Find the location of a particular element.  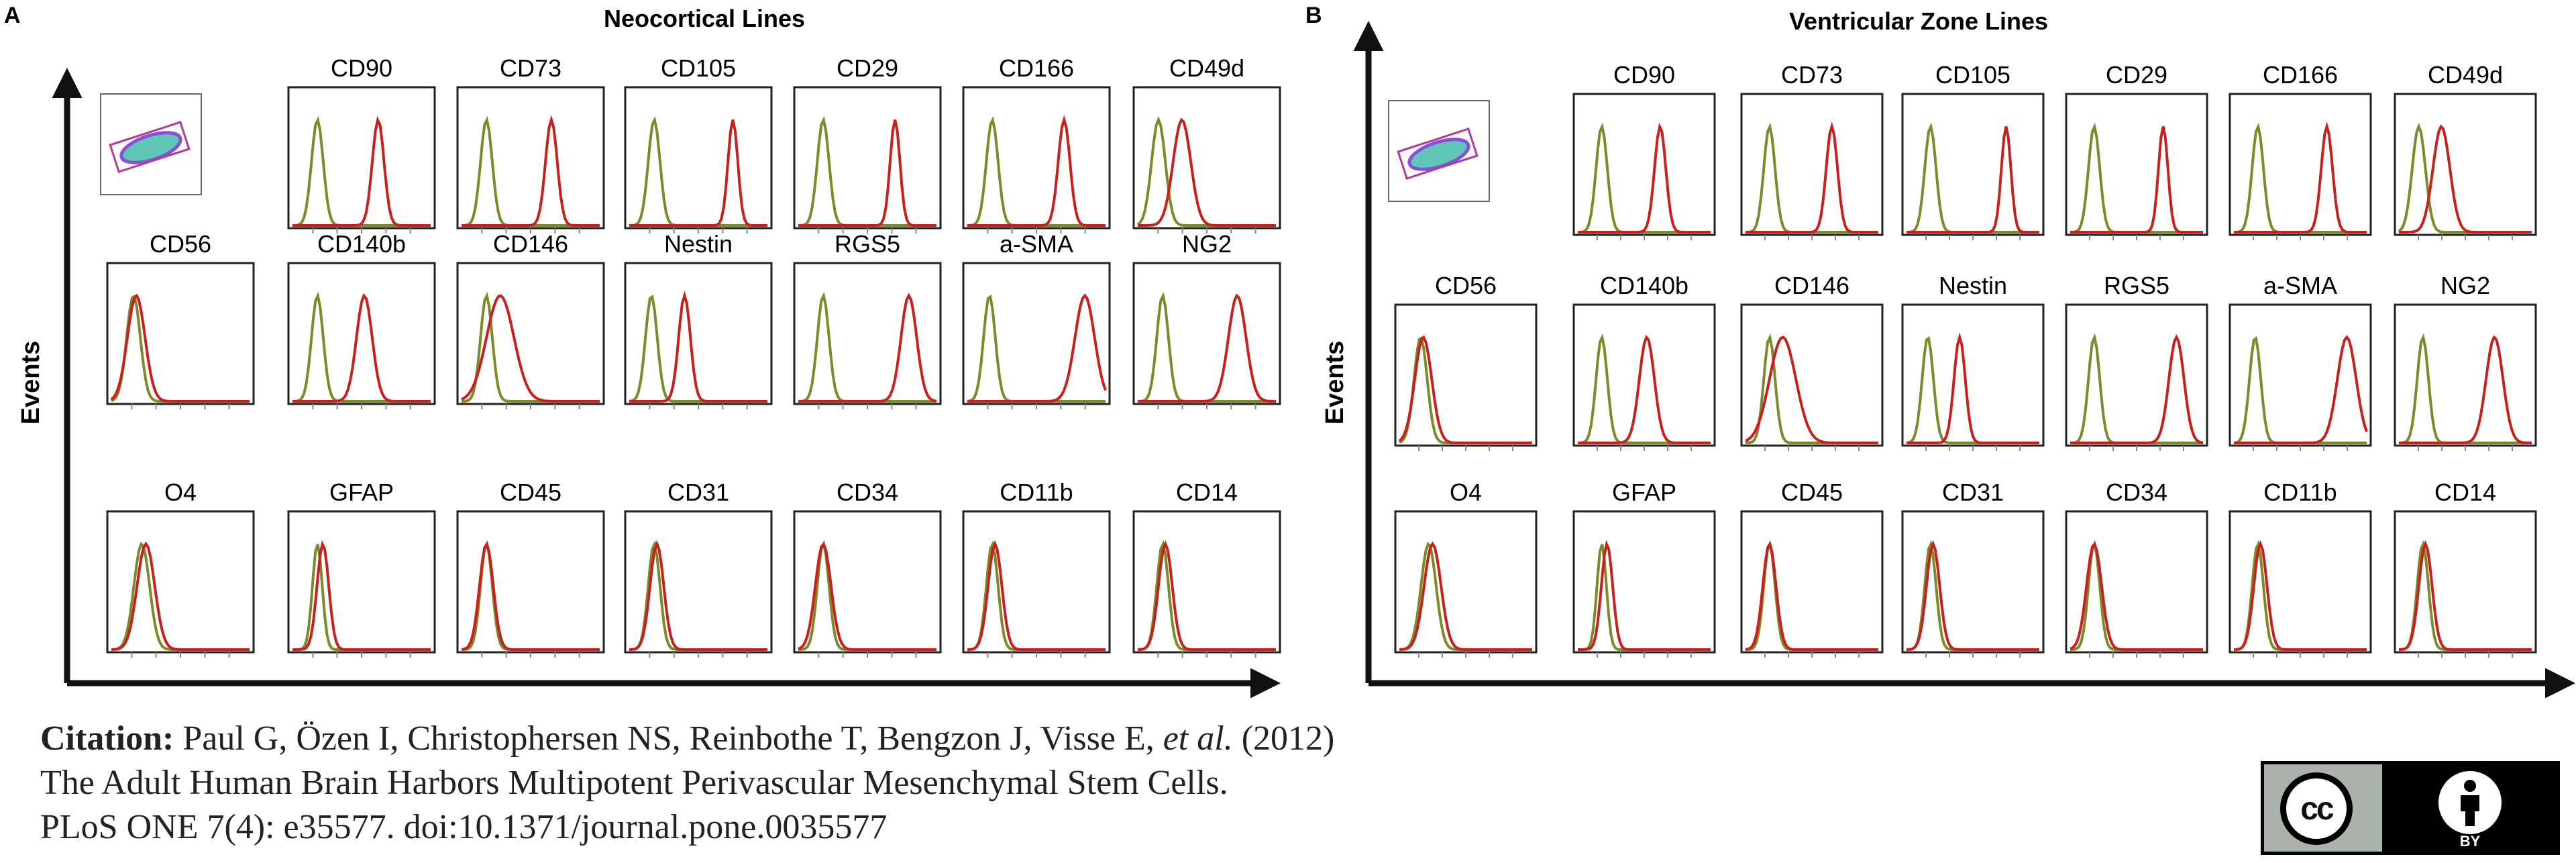

cc-by-license-badge: cc BY is located at coordinates (2410, 808).